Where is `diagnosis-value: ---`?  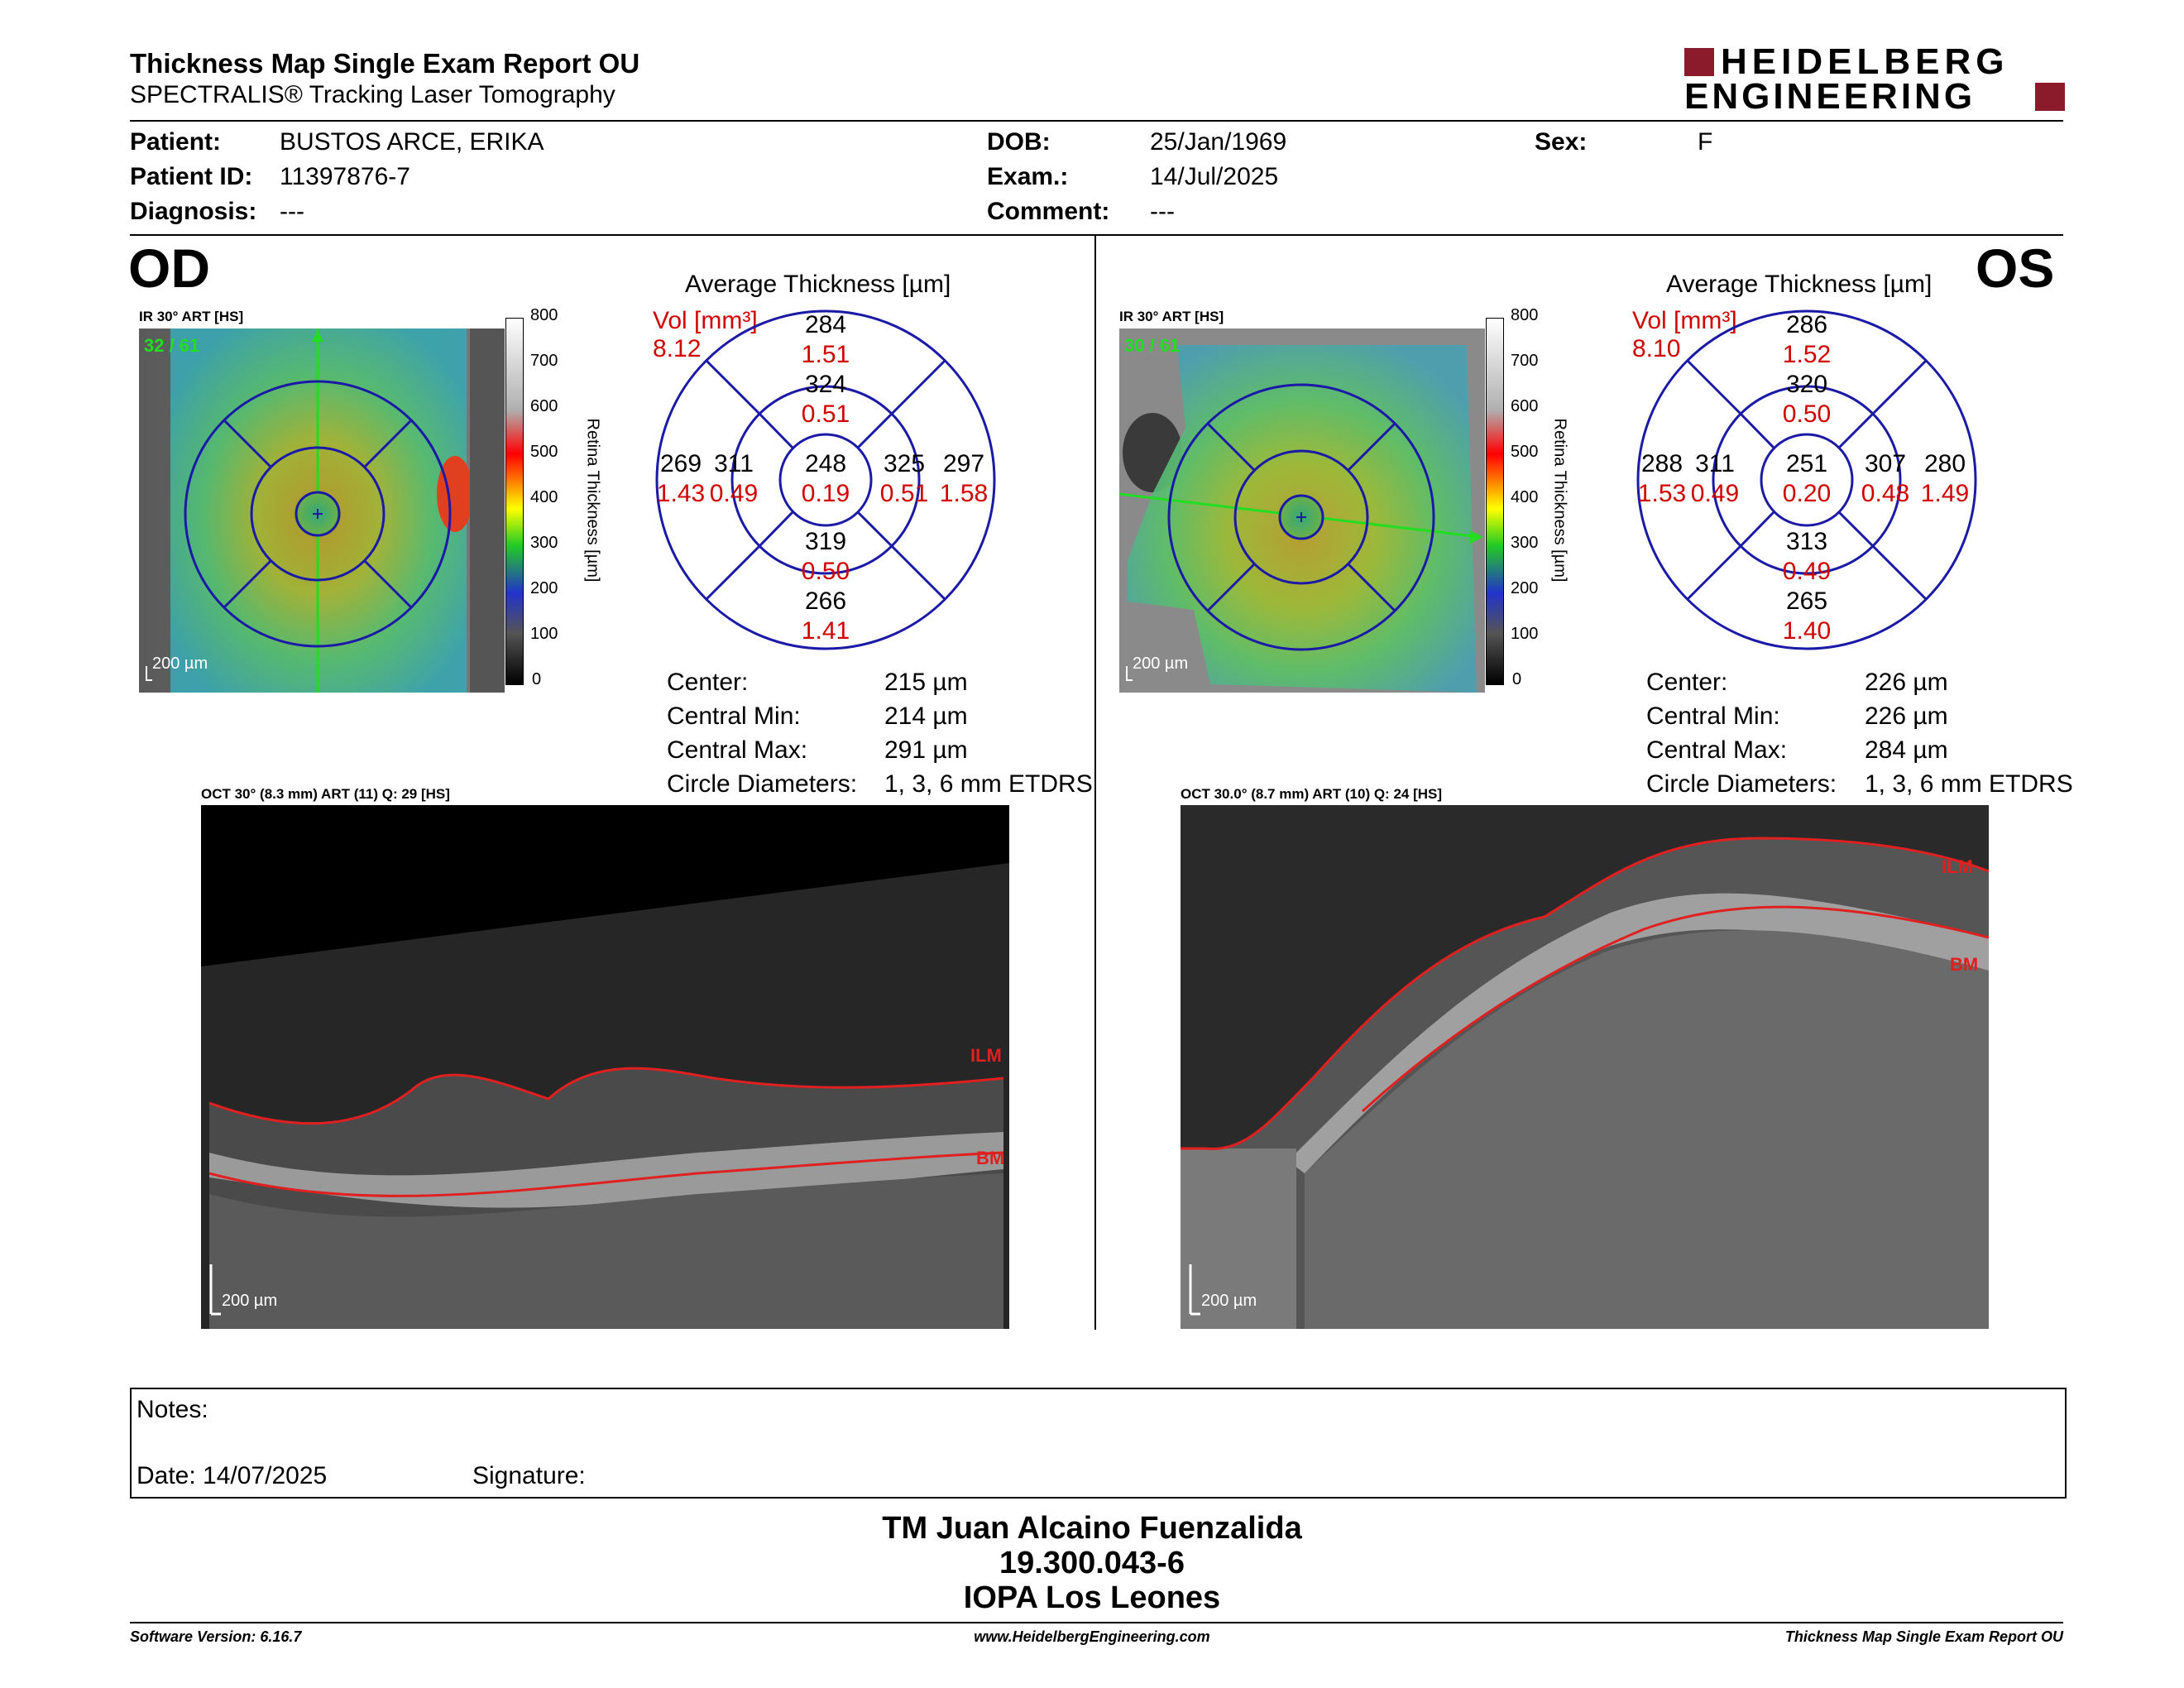
diagnosis-value: --- is located at coordinates (292, 211).